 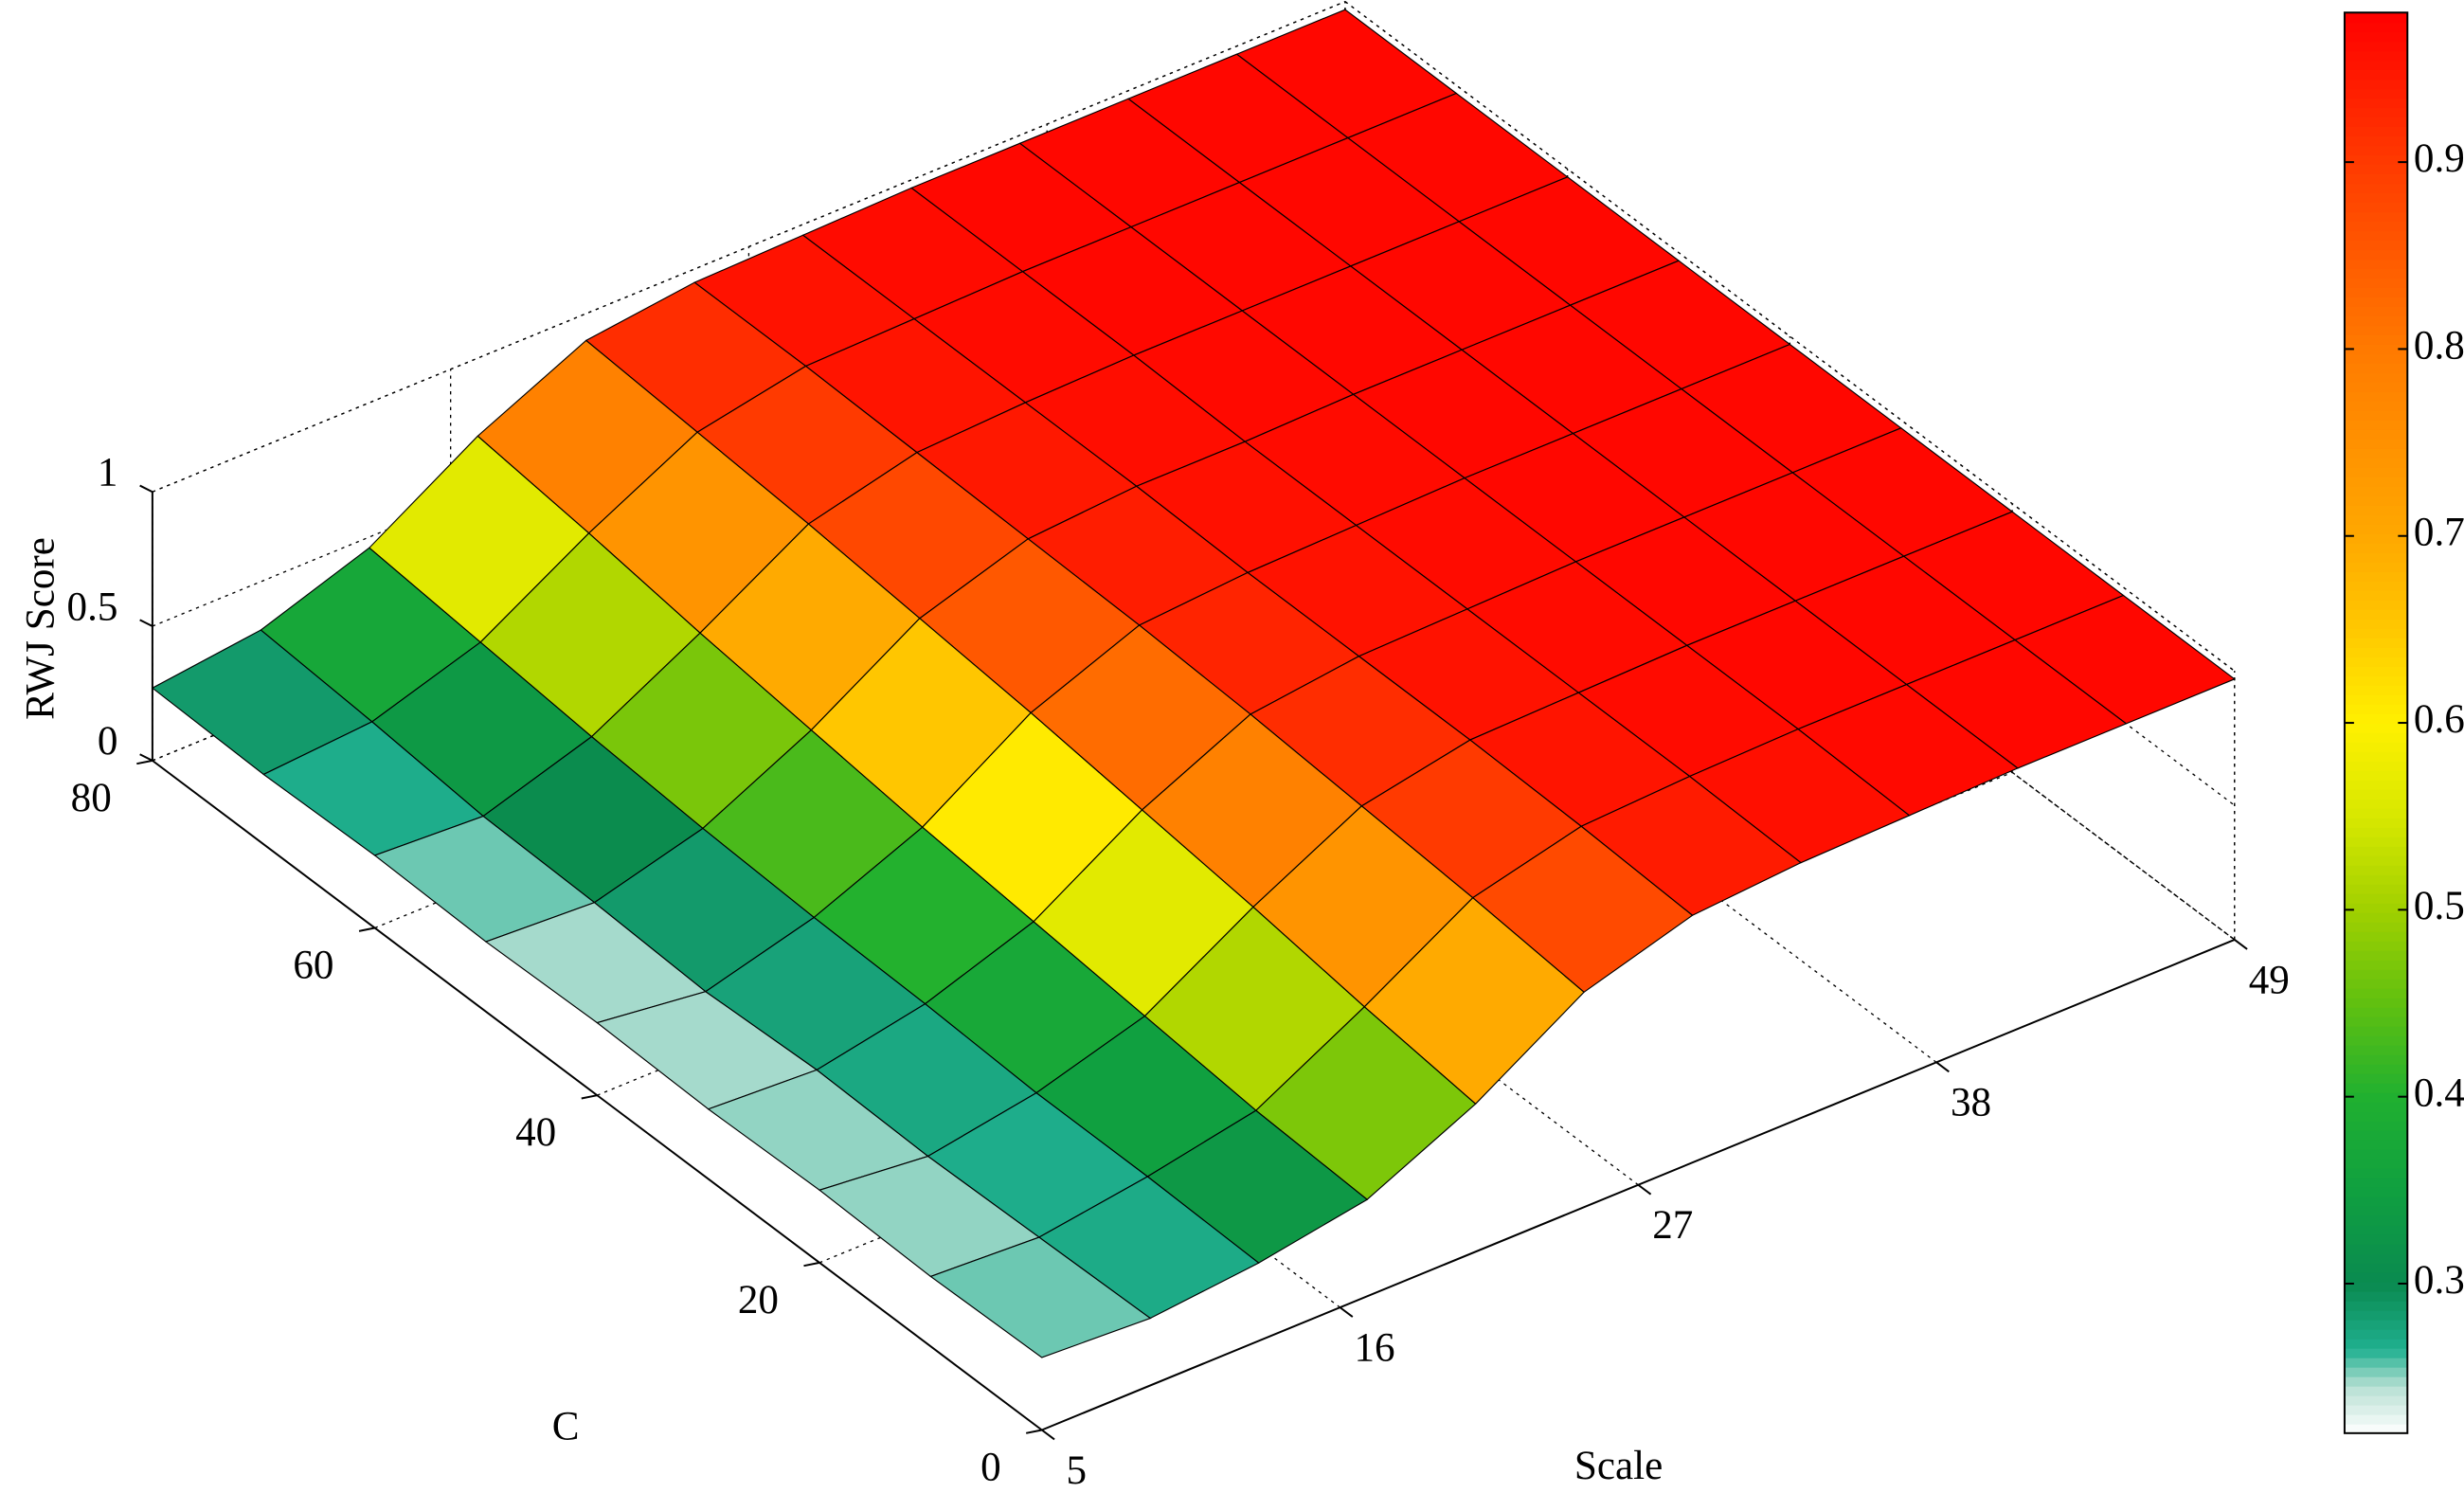 I want to click on x-axis-label: Scale, so click(x=1618, y=1466).